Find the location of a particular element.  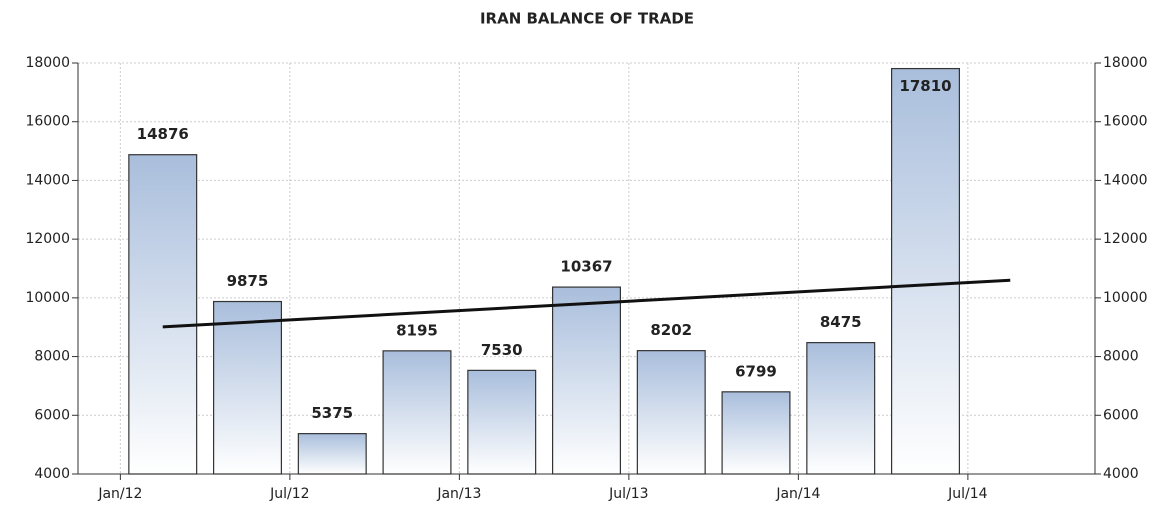

chart-title: IRAN BALANCE OF TRADE is located at coordinates (587, 19).